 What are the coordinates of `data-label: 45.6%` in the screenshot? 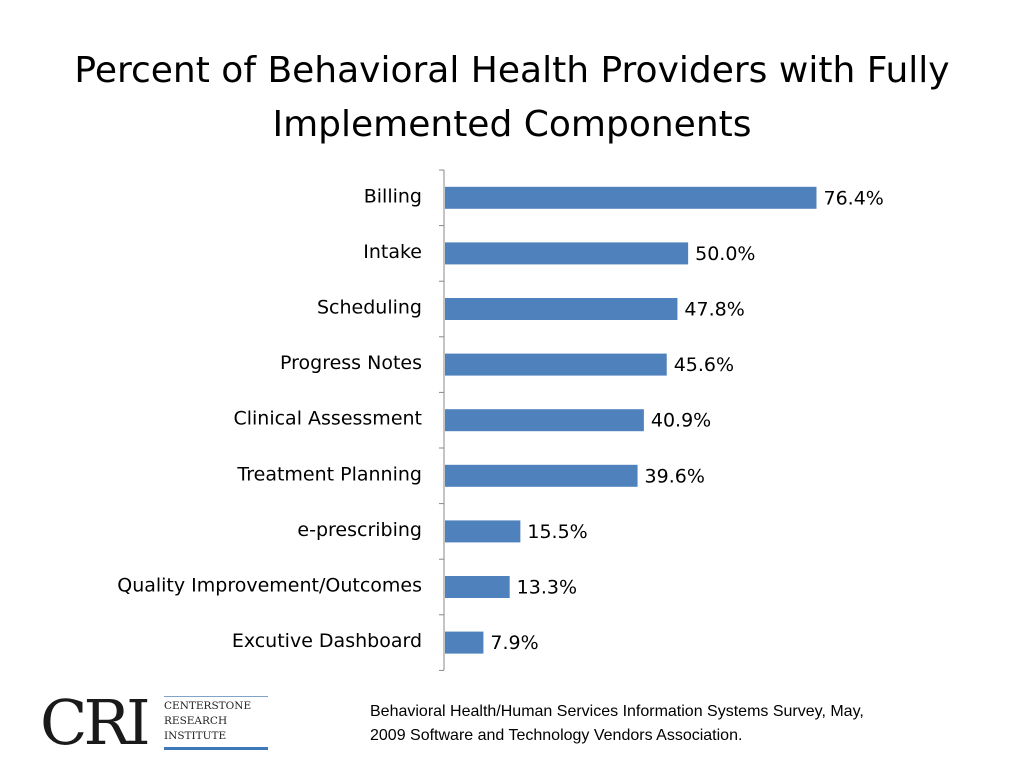 It's located at (704, 365).